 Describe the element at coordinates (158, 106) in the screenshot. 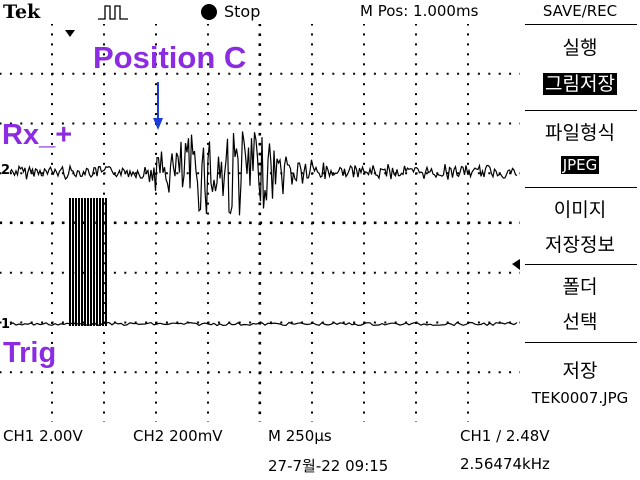

I see `position-c-arrow` at that location.